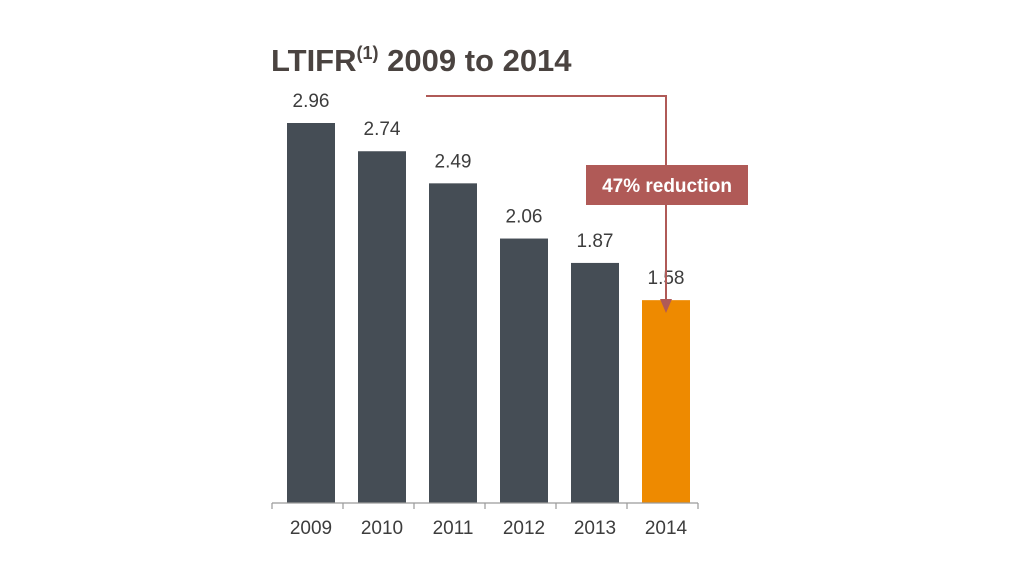 The height and width of the screenshot is (575, 1022). I want to click on tick-label-2012: 2012, so click(524, 528).